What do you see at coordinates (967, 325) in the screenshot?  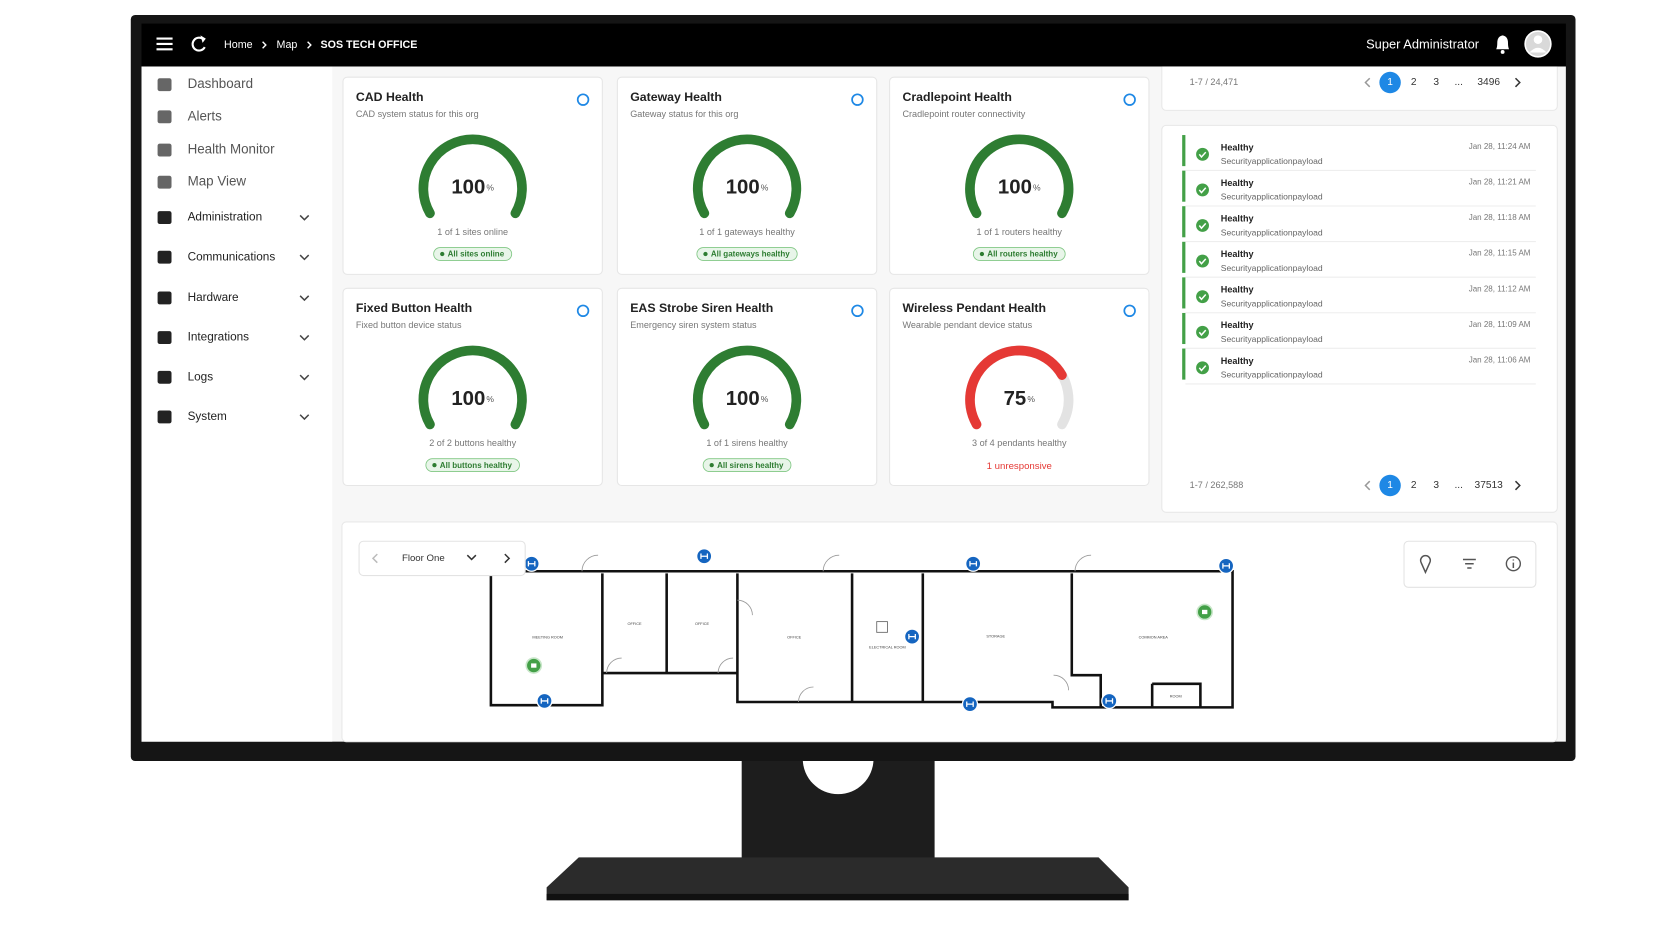 I see `card-subtitle: Wearable pendant device status` at bounding box center [967, 325].